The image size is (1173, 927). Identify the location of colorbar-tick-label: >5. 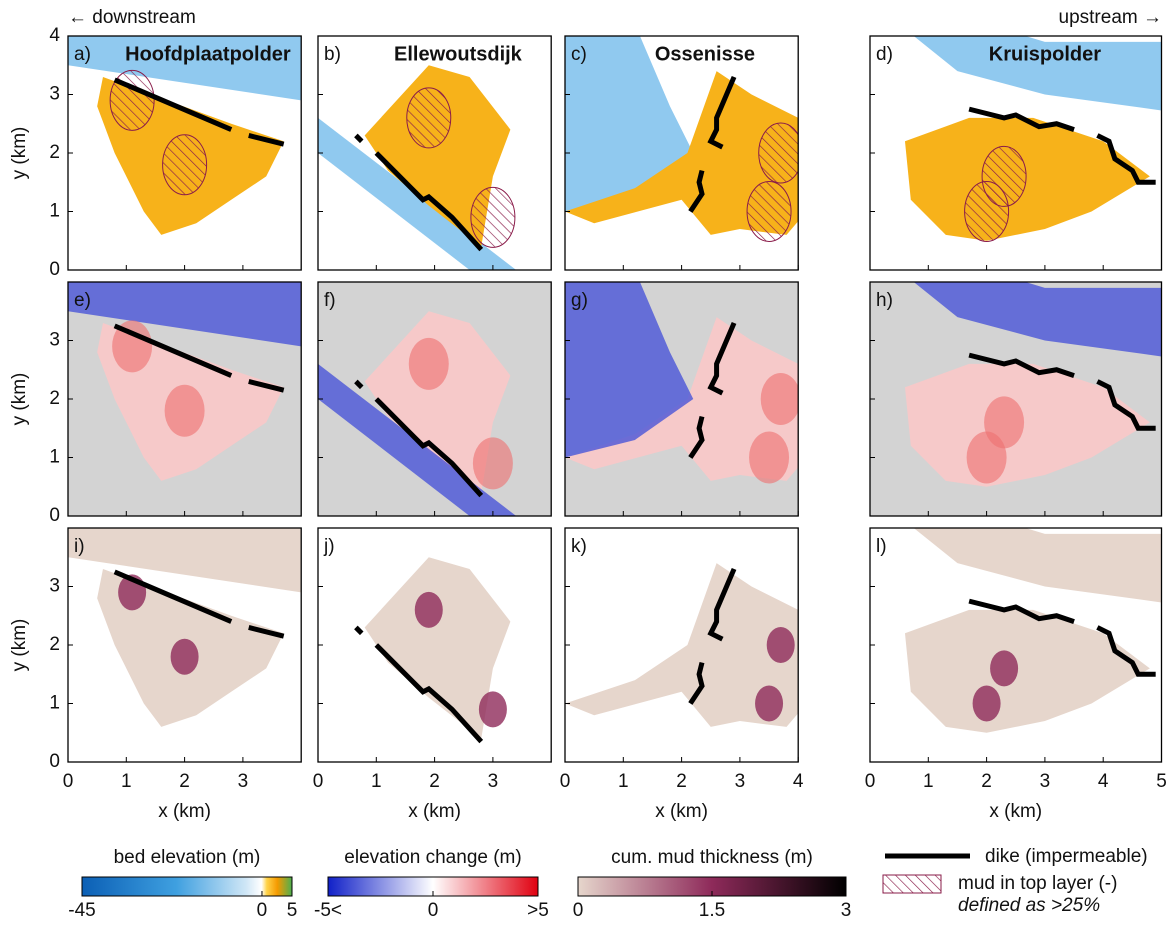
(538, 910).